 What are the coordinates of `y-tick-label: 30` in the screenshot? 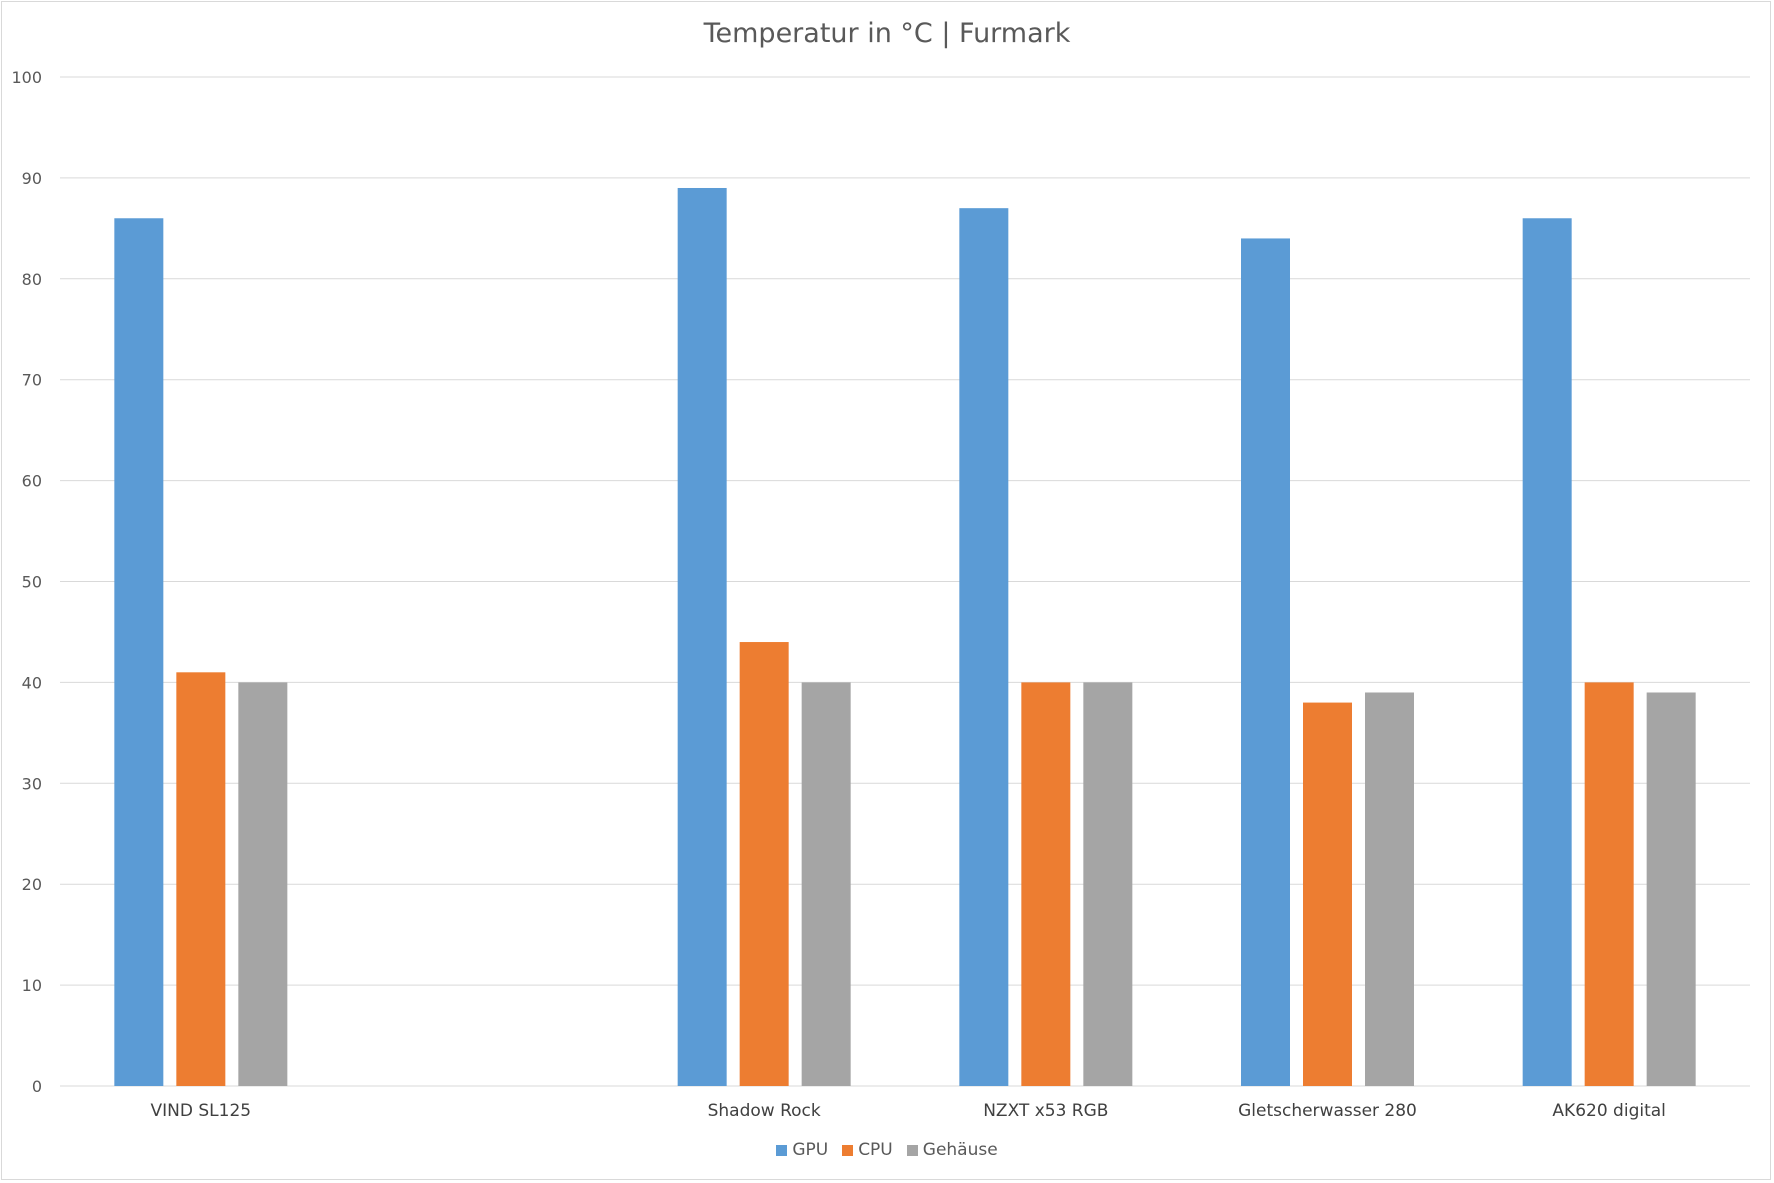 It's located at (32, 783).